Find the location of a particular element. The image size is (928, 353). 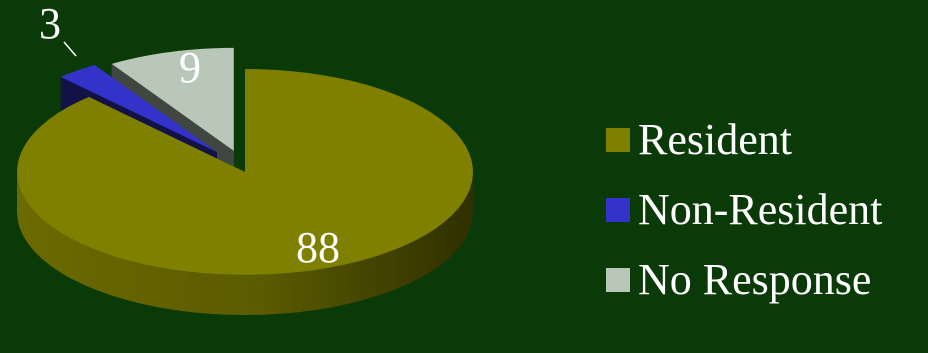

legend-item-resident: Resident is located at coordinates (744, 140).